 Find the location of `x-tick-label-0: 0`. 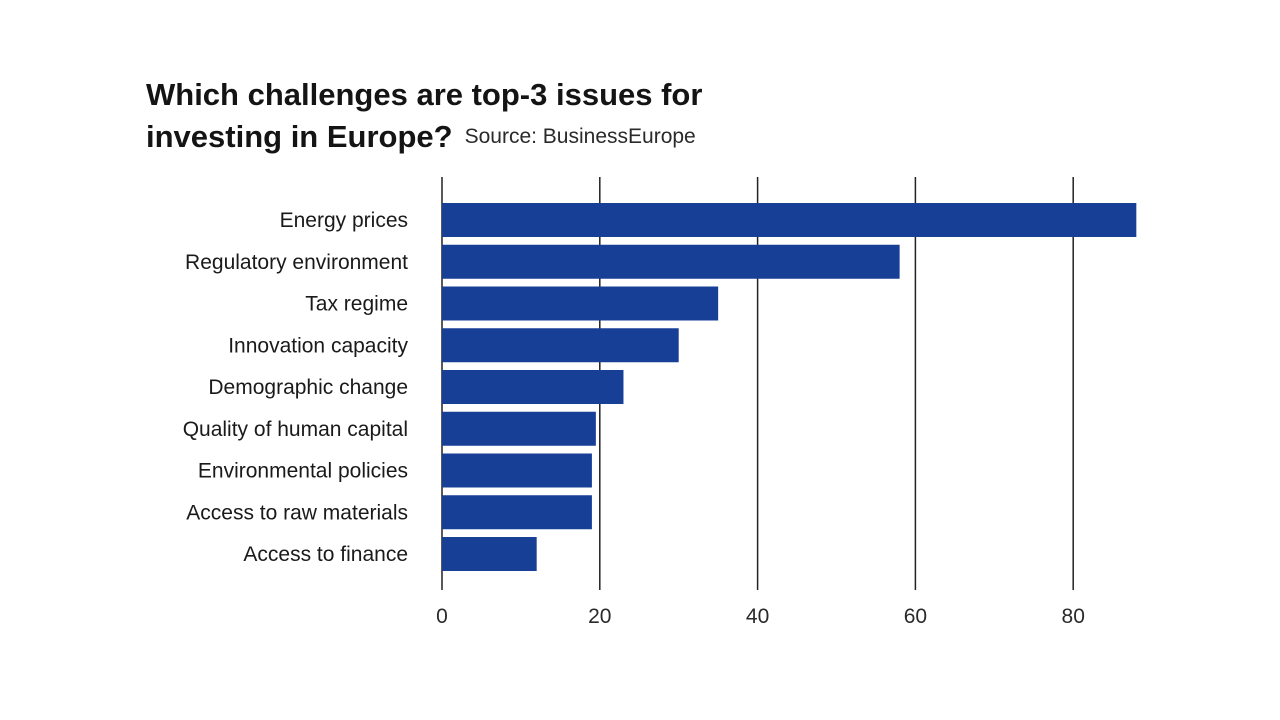

x-tick-label-0: 0 is located at coordinates (442, 616).